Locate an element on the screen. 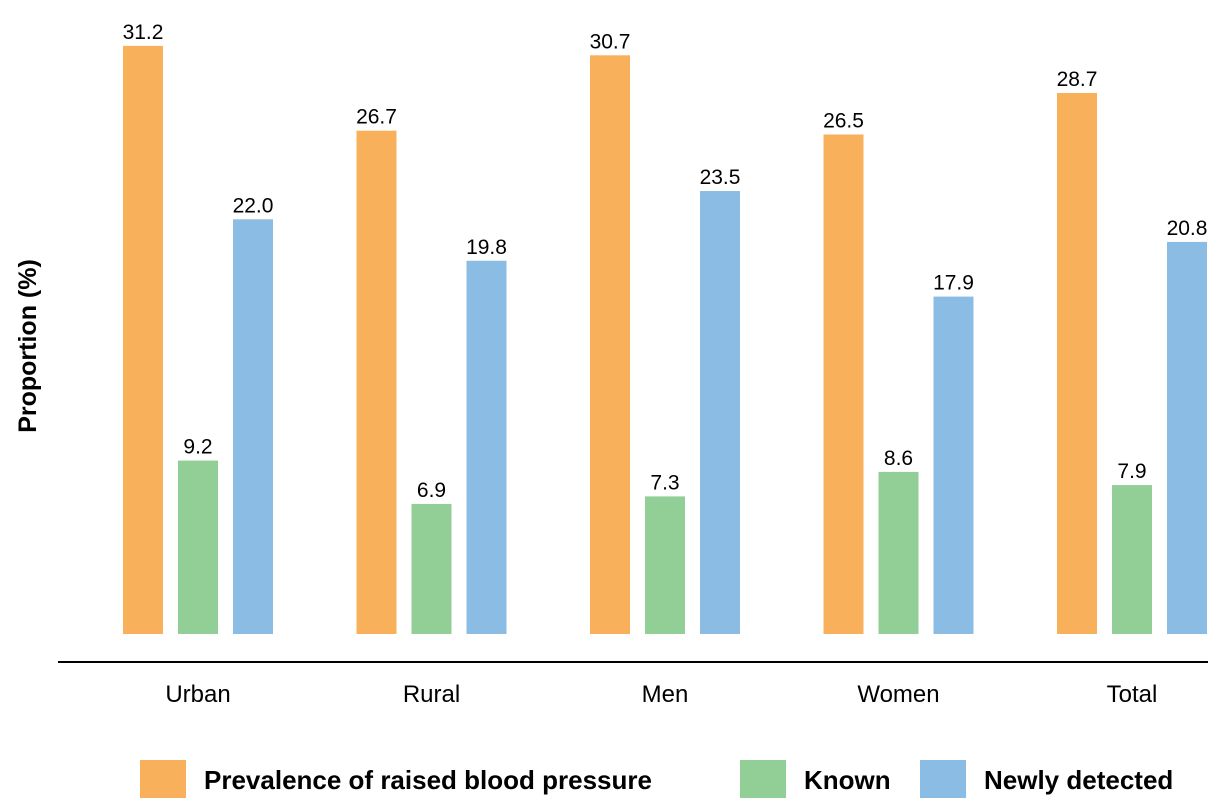 This screenshot has width=1208, height=799. data-label-total-known: 7.9 is located at coordinates (1131, 471).